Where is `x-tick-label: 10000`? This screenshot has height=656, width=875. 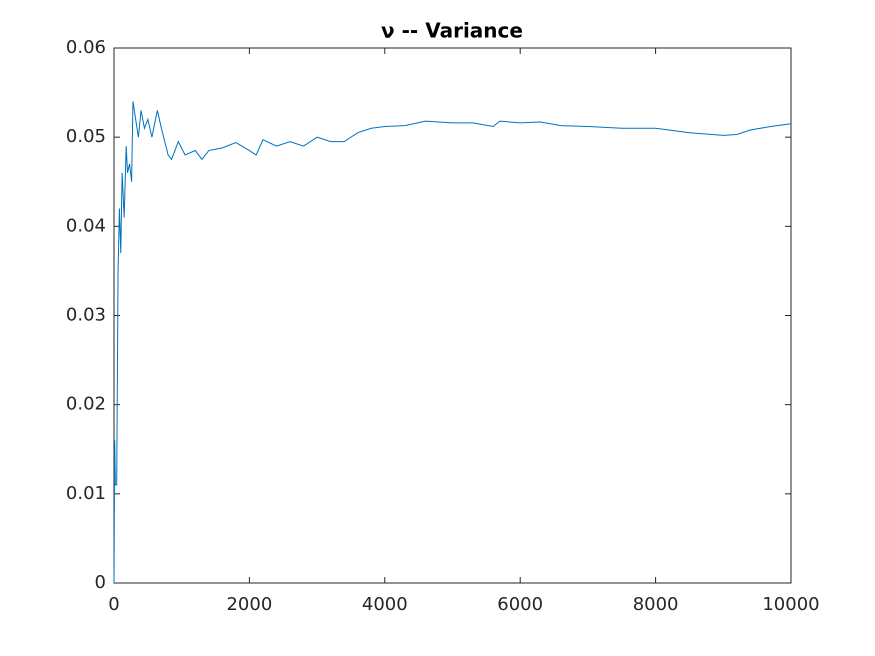
x-tick-label: 10000 is located at coordinates (790, 604).